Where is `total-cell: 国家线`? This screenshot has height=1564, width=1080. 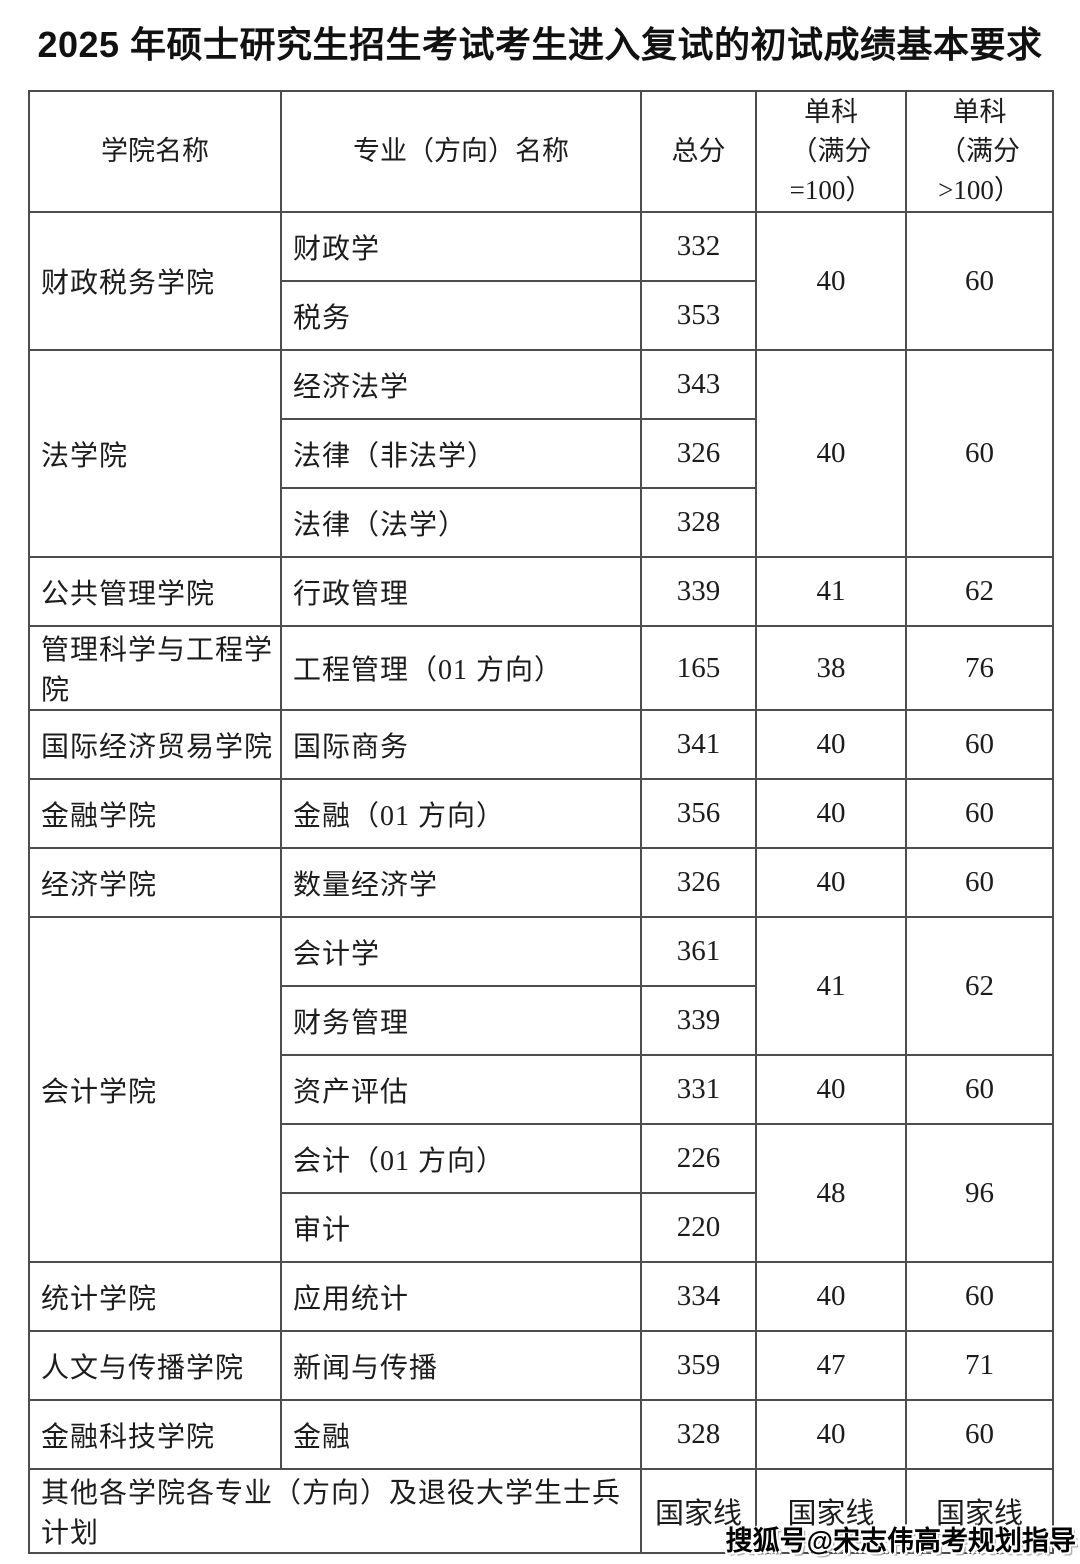
total-cell: 国家线 is located at coordinates (698, 1511).